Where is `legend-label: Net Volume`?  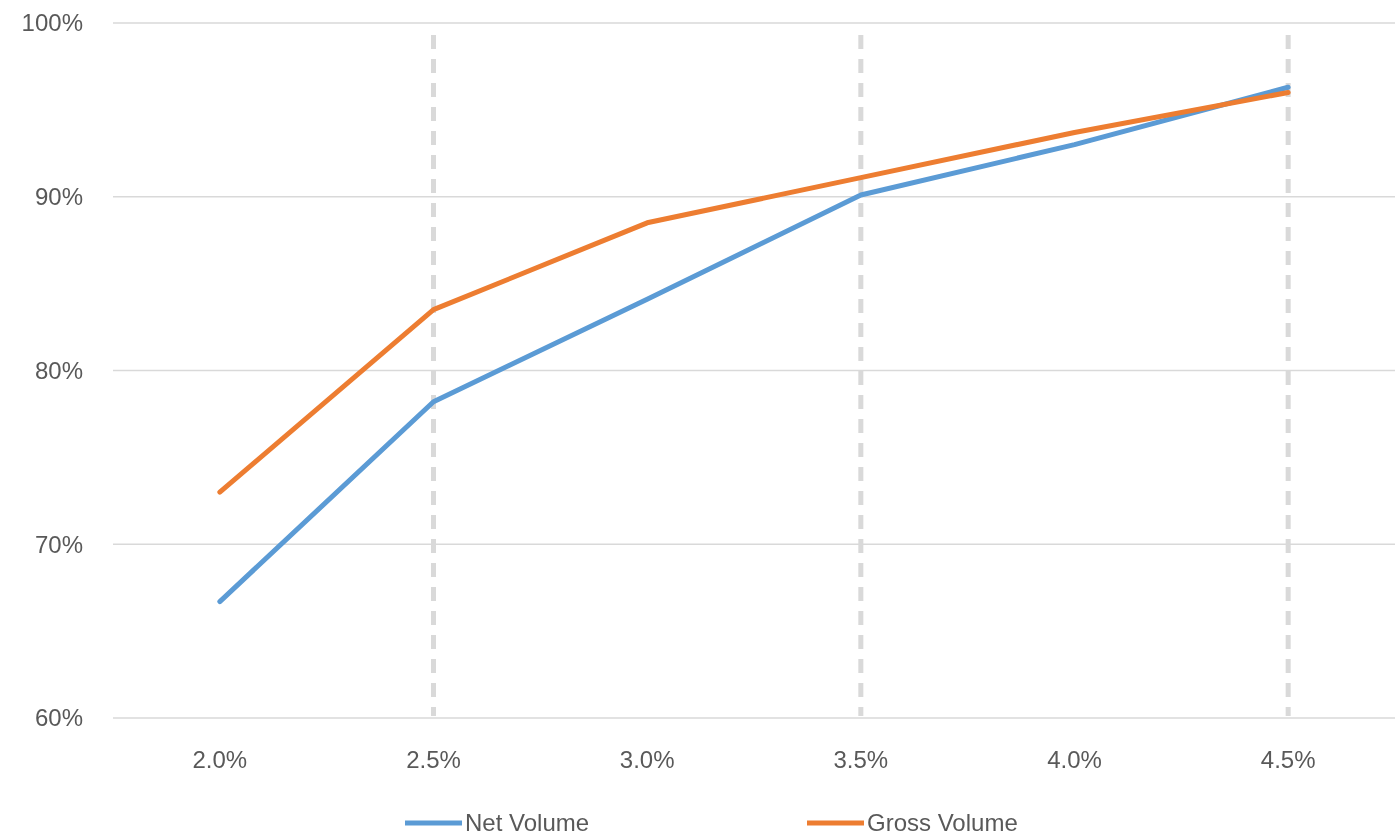
legend-label: Net Volume is located at coordinates (527, 822).